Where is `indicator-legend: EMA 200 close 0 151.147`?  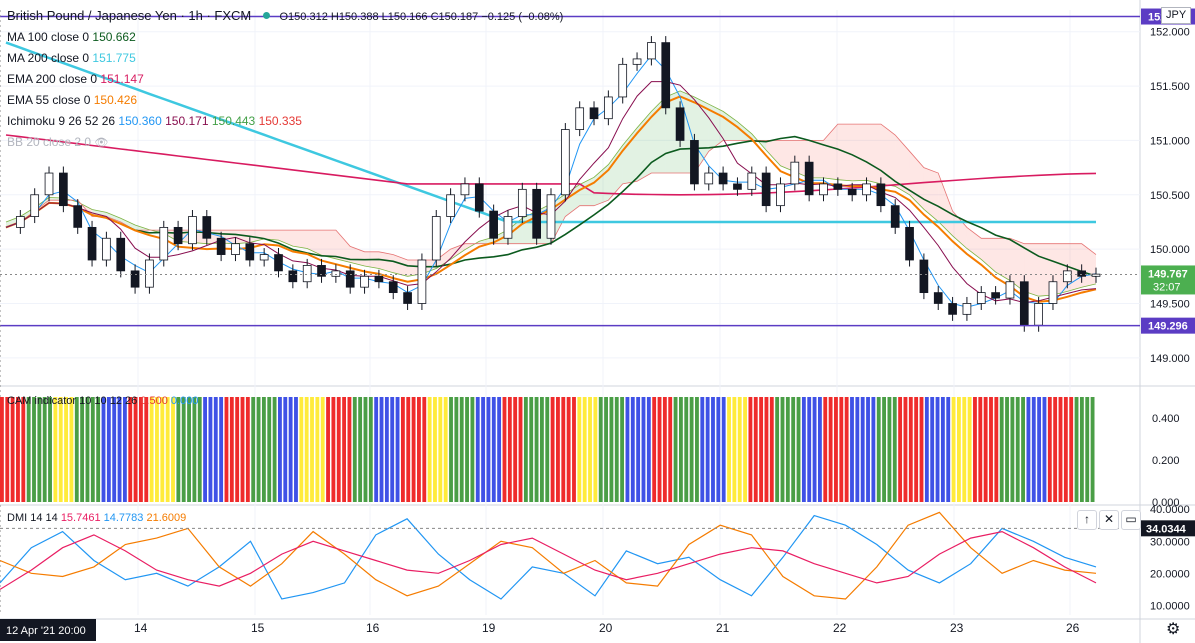 indicator-legend: EMA 200 close 0 151.147 is located at coordinates (75, 79).